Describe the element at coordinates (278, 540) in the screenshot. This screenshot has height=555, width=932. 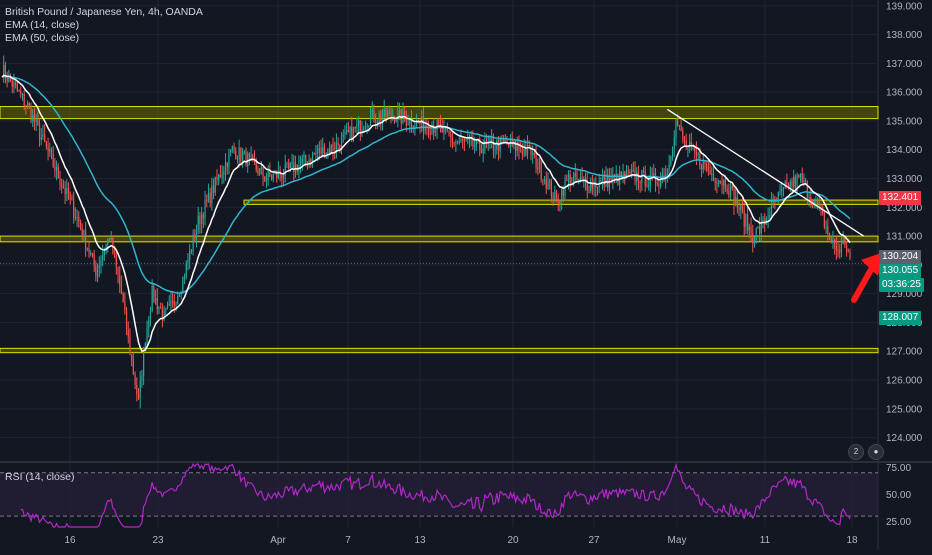
I see `time-tick-label: Apr` at that location.